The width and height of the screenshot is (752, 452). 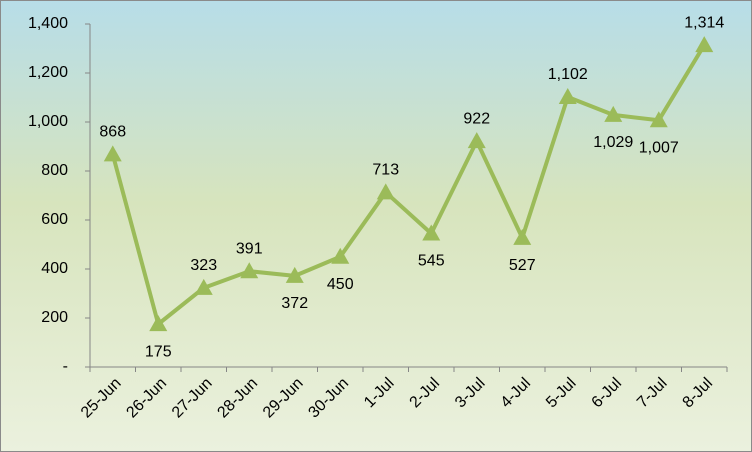 I want to click on data-label: 922, so click(x=476, y=118).